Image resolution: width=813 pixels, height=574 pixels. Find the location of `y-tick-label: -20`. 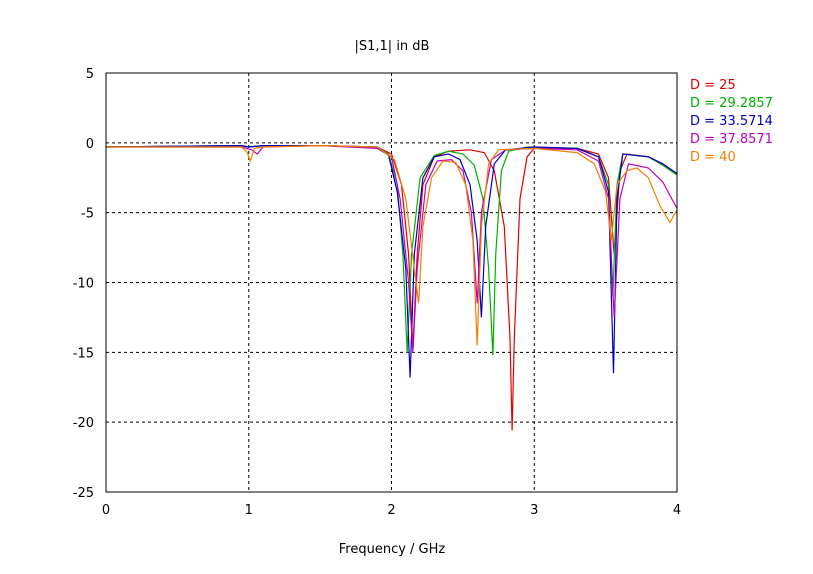

y-tick-label: -20 is located at coordinates (83, 423).